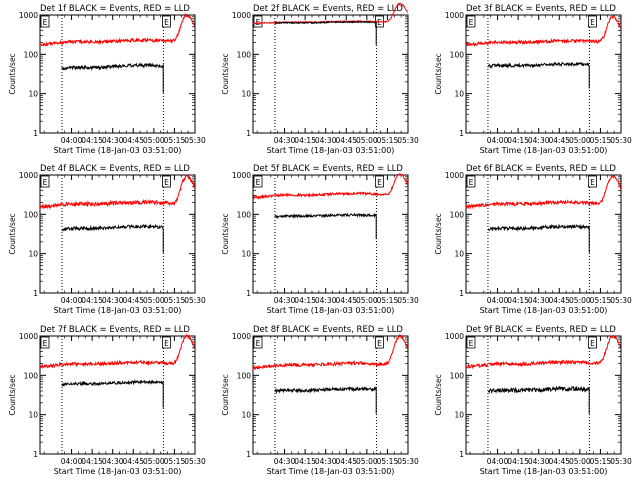 The image size is (640, 480). What do you see at coordinates (328, 9) in the screenshot?
I see `panel-title: Det 2f BLACK = Events, RED = LLD` at bounding box center [328, 9].